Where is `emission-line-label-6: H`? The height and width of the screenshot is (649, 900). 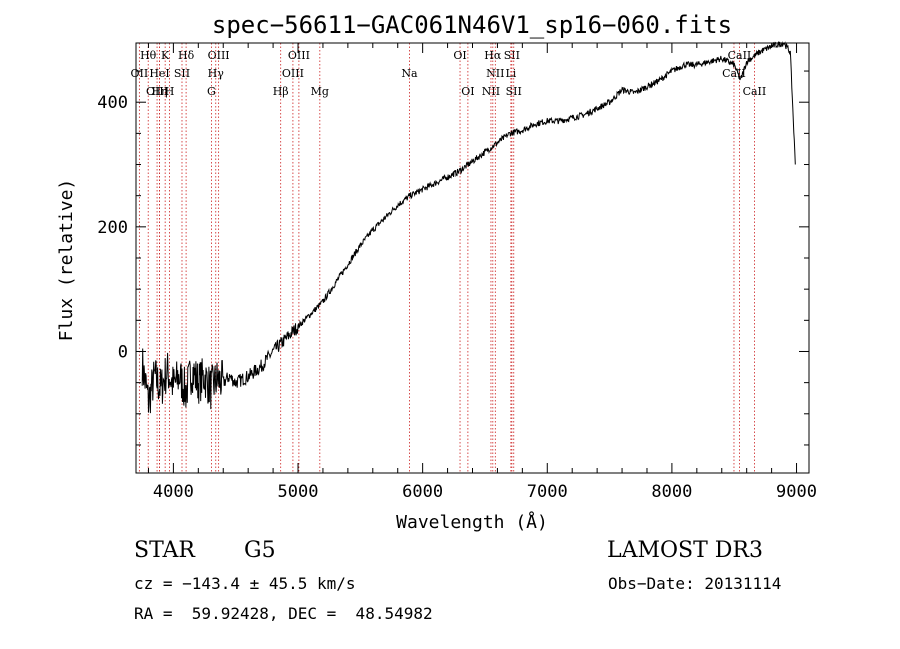
emission-line-label-6: H is located at coordinates (170, 91).